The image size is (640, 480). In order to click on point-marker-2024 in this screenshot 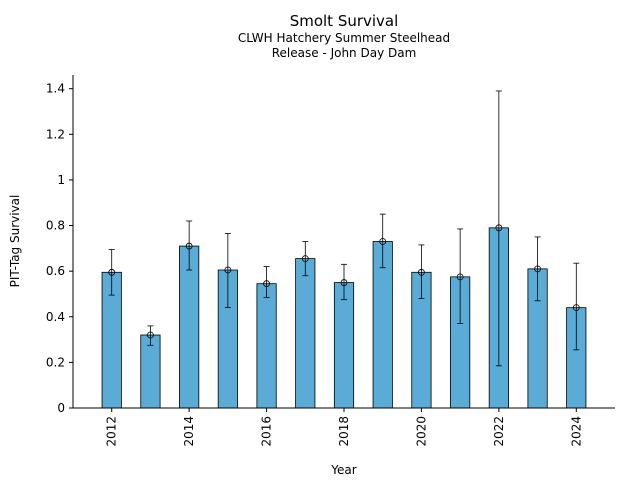, I will do `click(576, 308)`.